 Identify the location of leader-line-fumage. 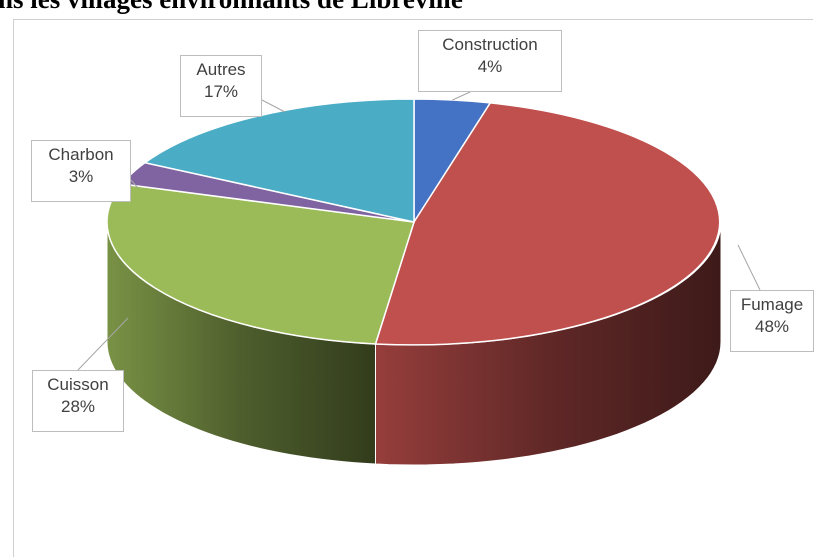
(749, 267).